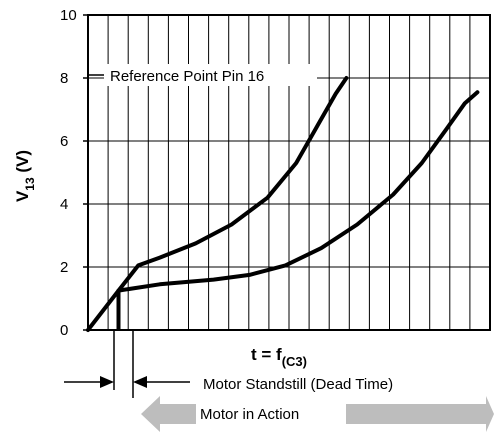  I want to click on motor-action-label-bg, so click(271, 413).